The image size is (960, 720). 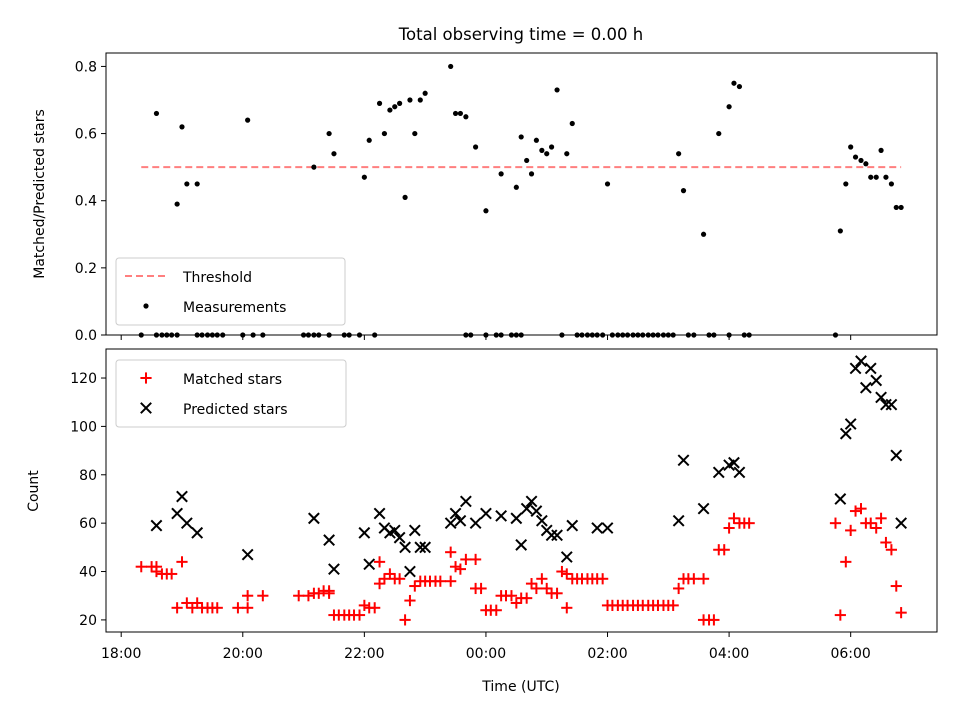 What do you see at coordinates (34, 491) in the screenshot?
I see `bottom-y-axis-label: Count` at bounding box center [34, 491].